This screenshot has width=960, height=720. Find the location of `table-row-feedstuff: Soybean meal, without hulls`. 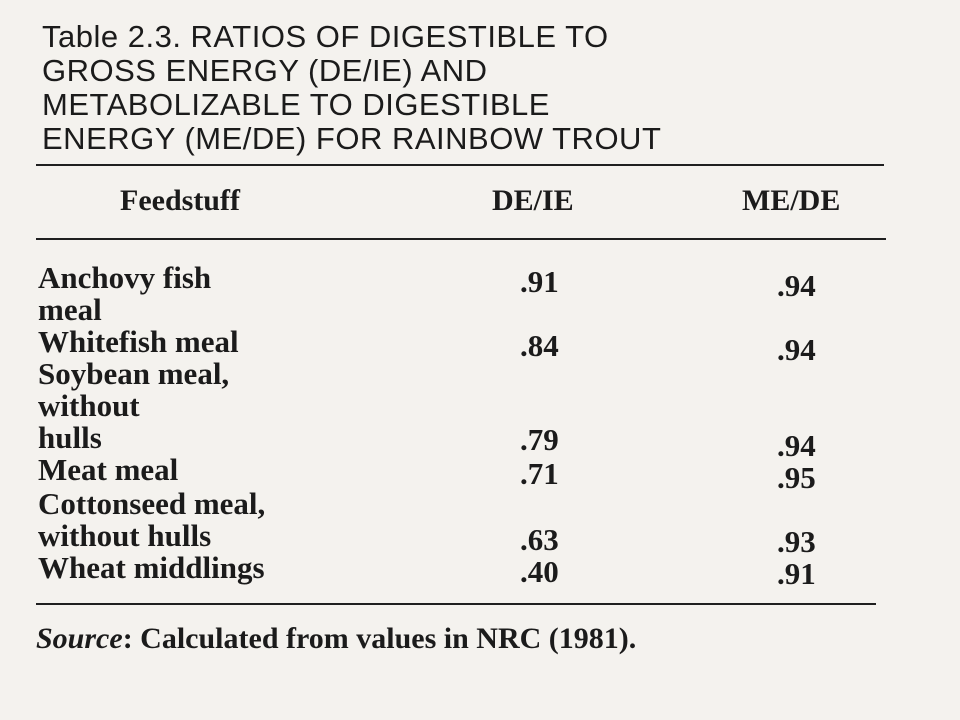

table-row-feedstuff: Soybean meal, without hulls is located at coordinates (134, 405).